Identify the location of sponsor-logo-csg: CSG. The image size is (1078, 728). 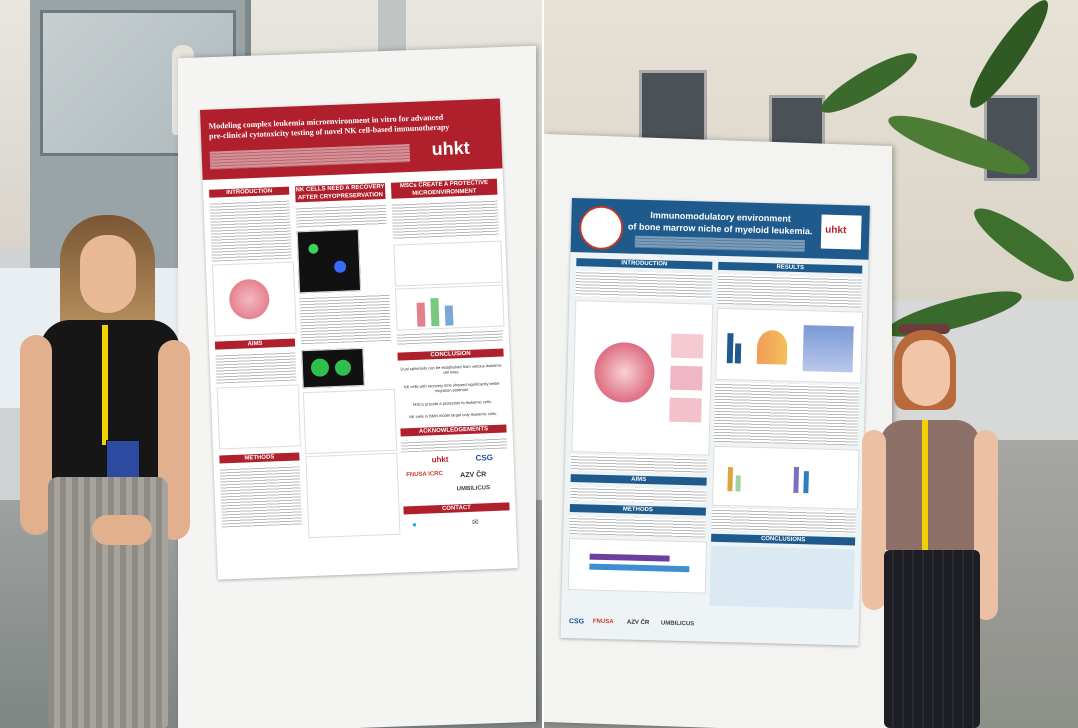
(484, 458).